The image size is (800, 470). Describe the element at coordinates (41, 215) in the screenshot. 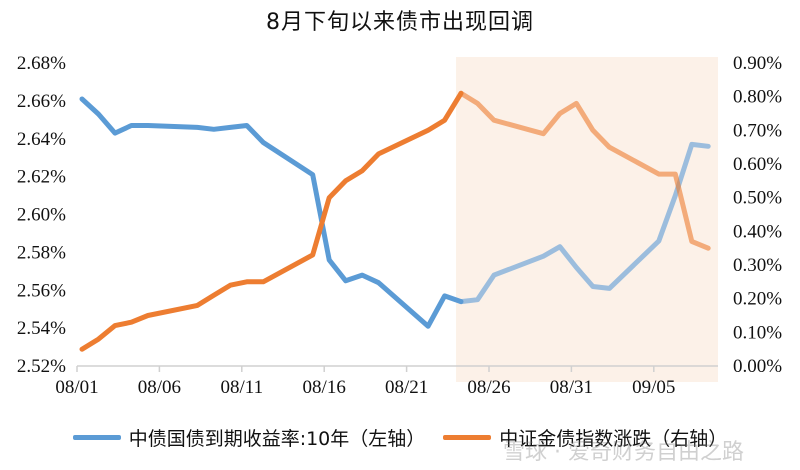

I see `left-axis-tick: 2.60%` at that location.